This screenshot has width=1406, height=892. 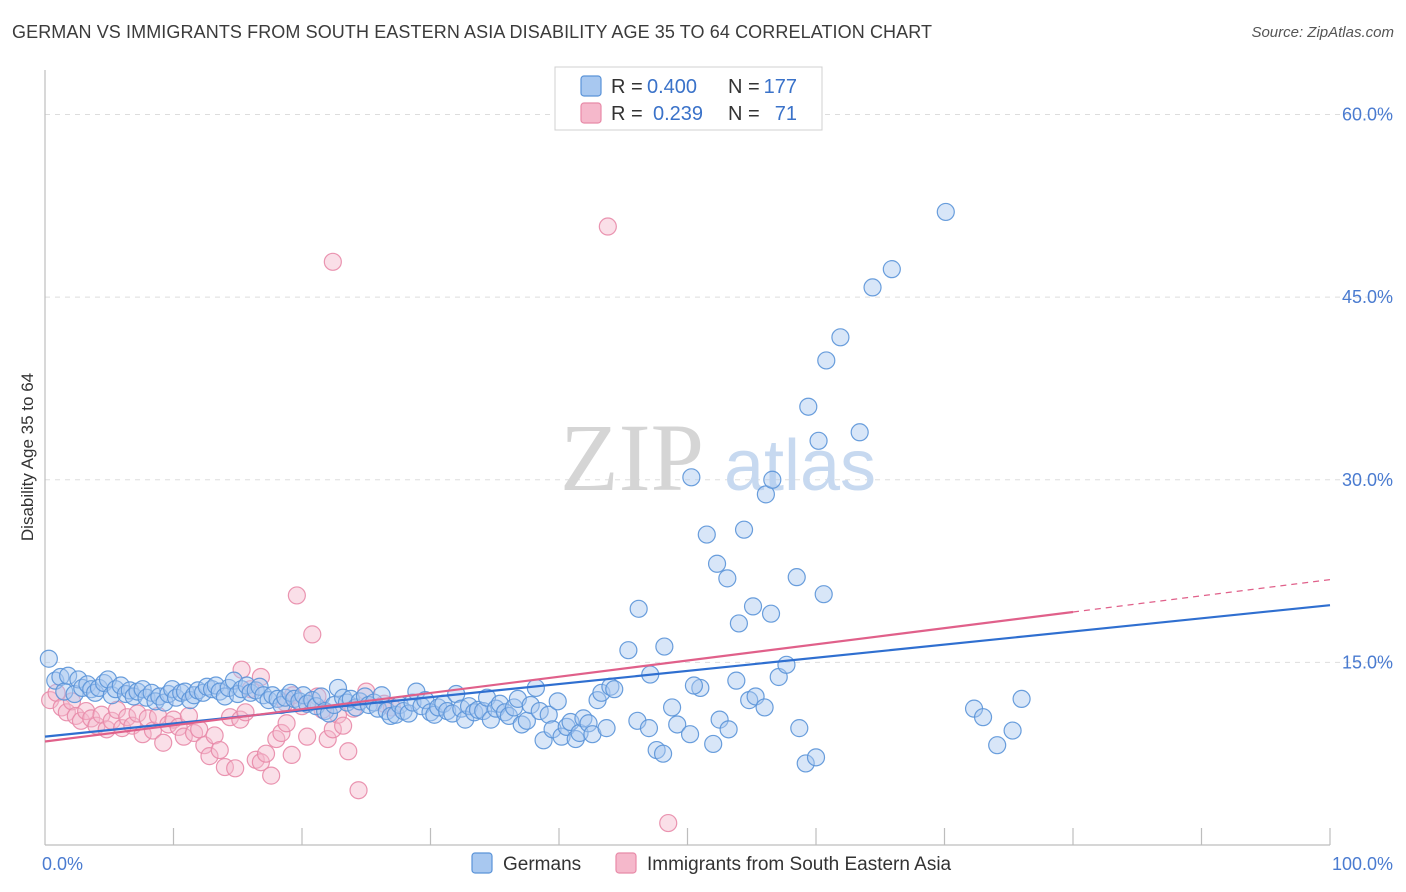 What do you see at coordinates (482, 863) in the screenshot?
I see `bottom-legend-swatch-germans` at bounding box center [482, 863].